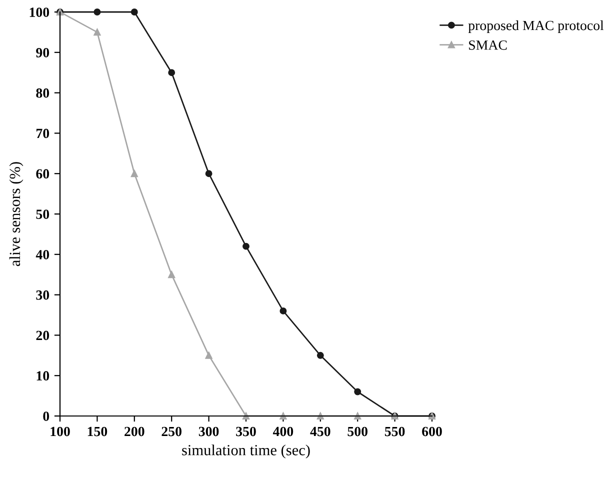 The width and height of the screenshot is (616, 486). Describe the element at coordinates (40, 12) in the screenshot. I see `y-tick-label: 100` at that location.